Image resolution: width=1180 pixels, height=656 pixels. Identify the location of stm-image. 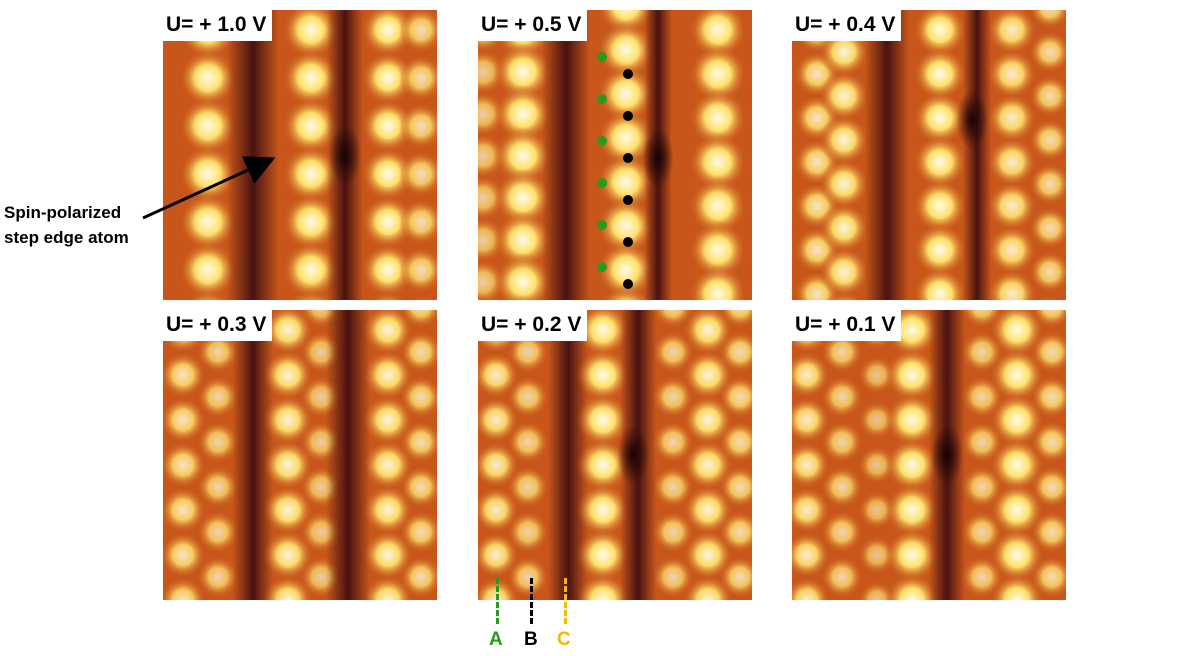
(300, 455).